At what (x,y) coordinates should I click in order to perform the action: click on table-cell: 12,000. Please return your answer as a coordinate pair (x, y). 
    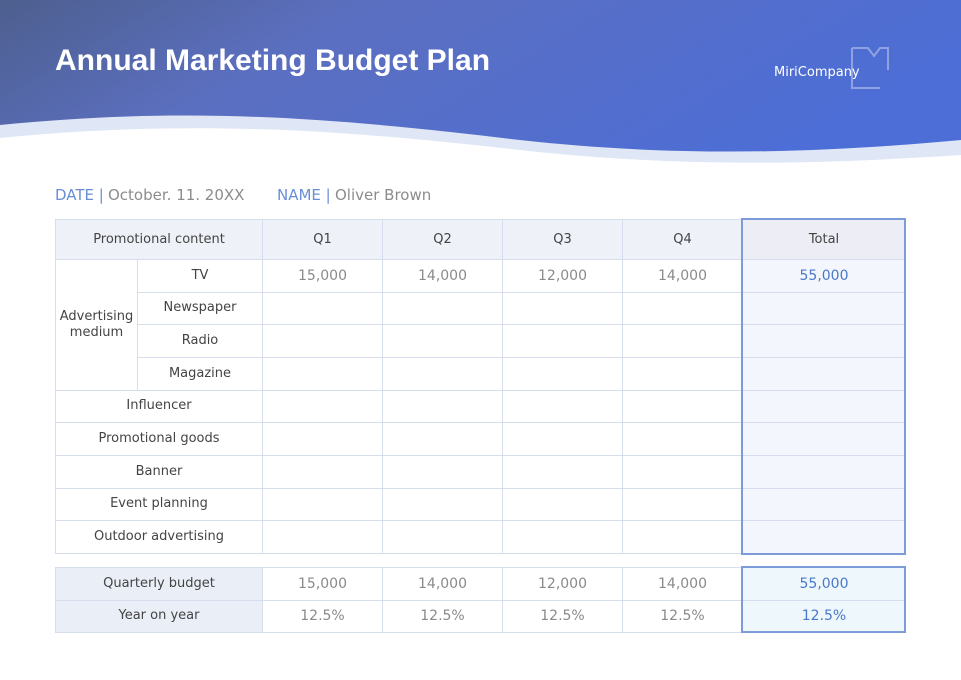
    Looking at the image, I should click on (562, 276).